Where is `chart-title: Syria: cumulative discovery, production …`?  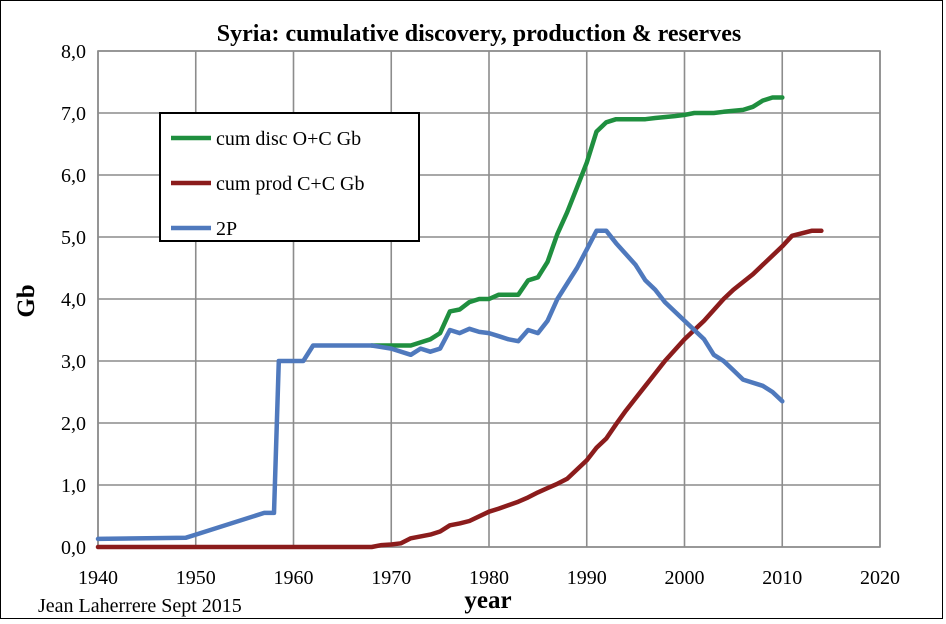 chart-title: Syria: cumulative discovery, production … is located at coordinates (479, 34).